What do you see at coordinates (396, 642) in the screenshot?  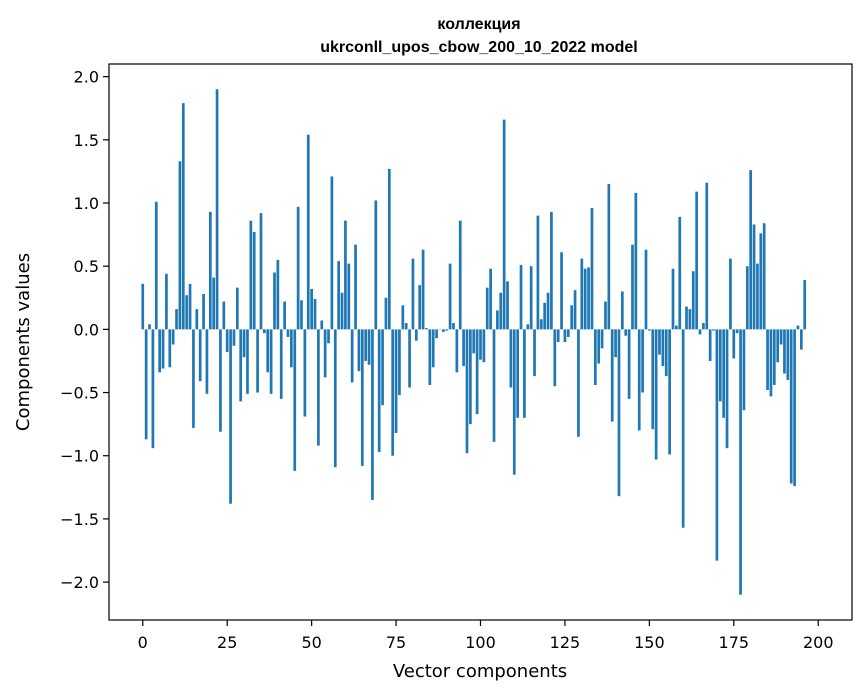 I see `x-tick-label-3: 75` at bounding box center [396, 642].